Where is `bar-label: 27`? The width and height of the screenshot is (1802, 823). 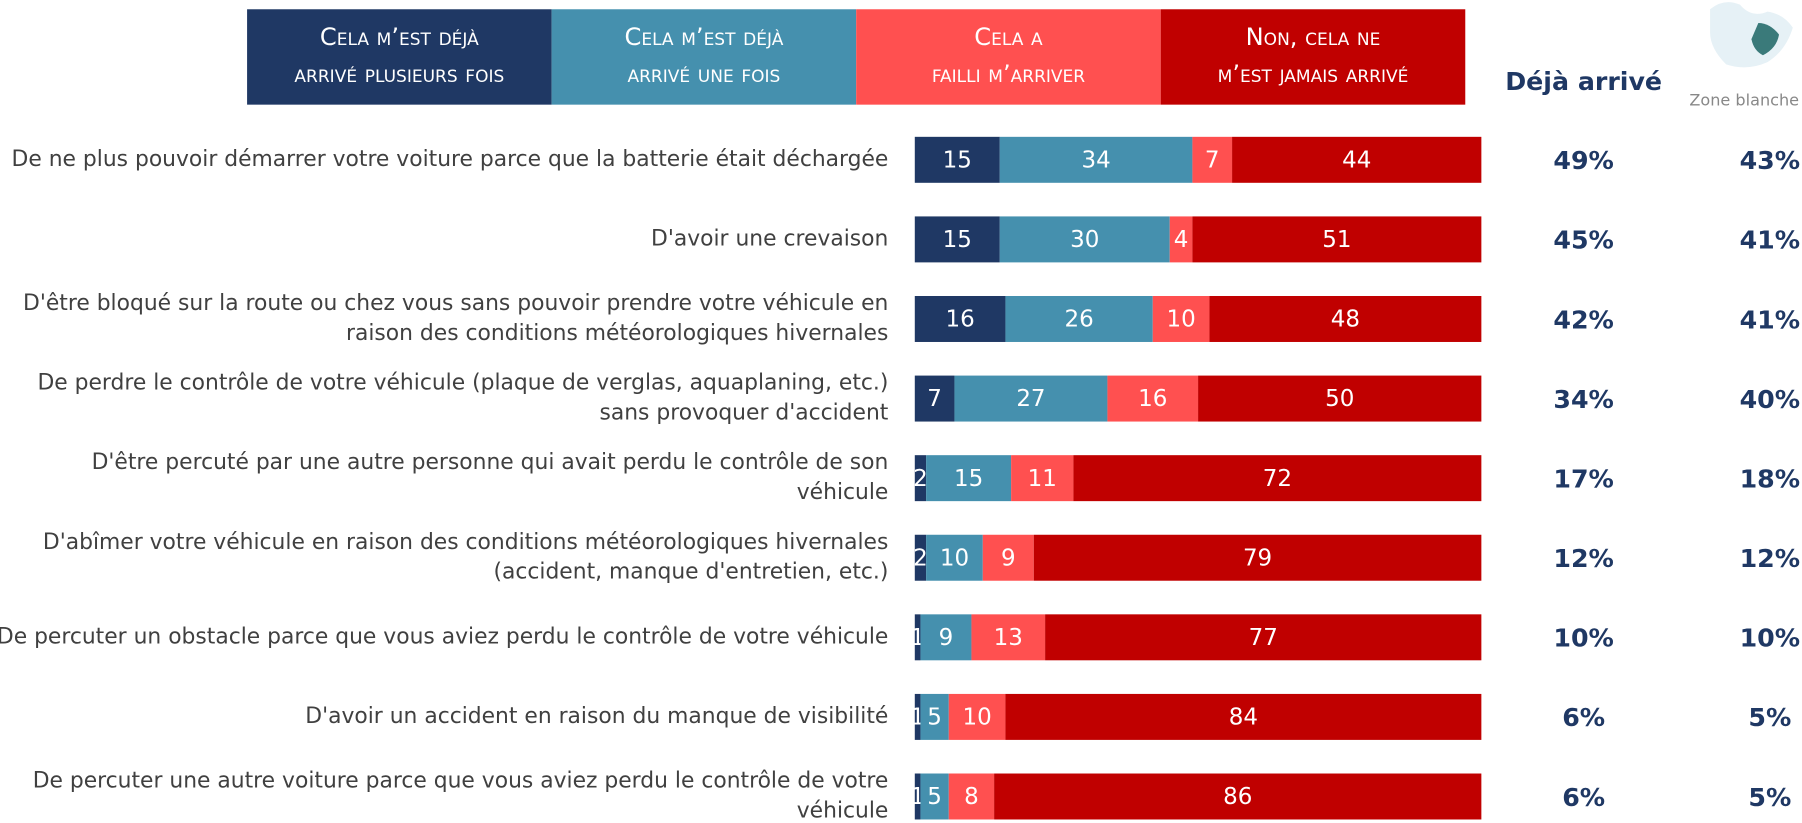 bar-label: 27 is located at coordinates (1030, 399).